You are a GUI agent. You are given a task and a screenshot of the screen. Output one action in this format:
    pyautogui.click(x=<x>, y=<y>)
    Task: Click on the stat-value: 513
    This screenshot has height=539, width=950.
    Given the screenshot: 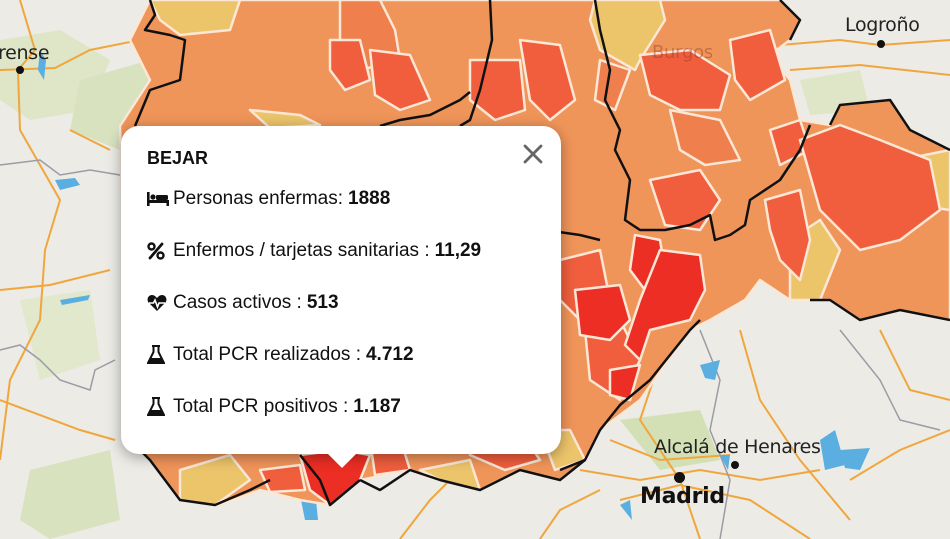 What is the action you would take?
    pyautogui.click(x=322, y=302)
    